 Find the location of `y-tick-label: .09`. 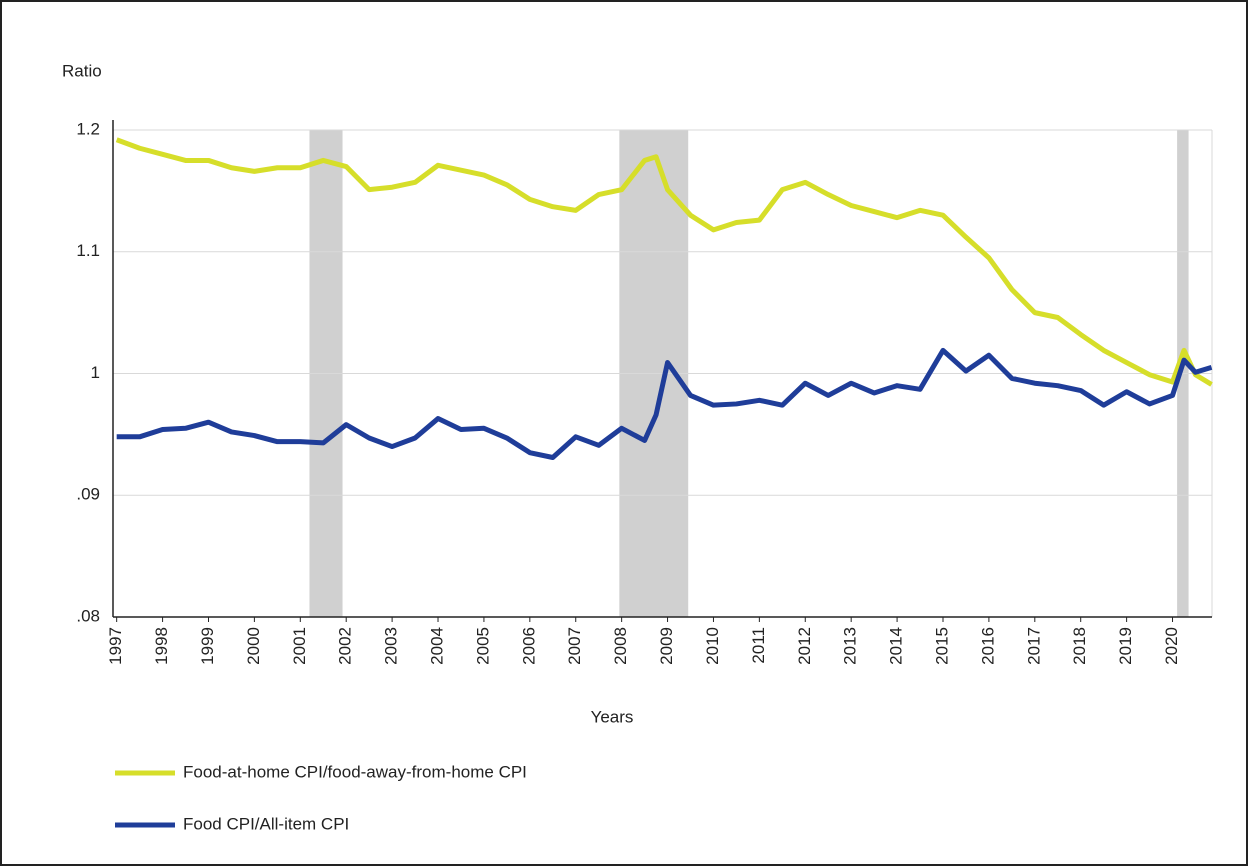

y-tick-label: .09 is located at coordinates (88, 494).